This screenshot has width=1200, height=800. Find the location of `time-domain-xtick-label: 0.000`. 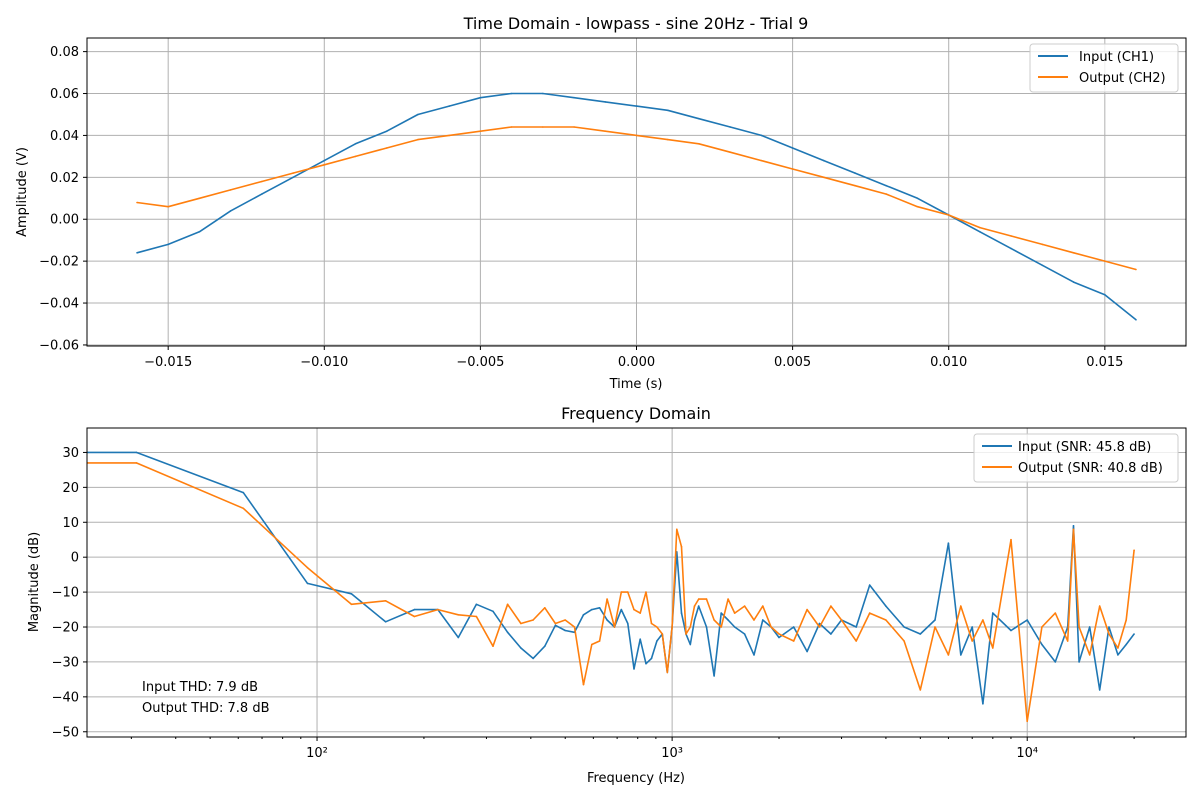

time-domain-xtick-label: 0.000 is located at coordinates (636, 362).